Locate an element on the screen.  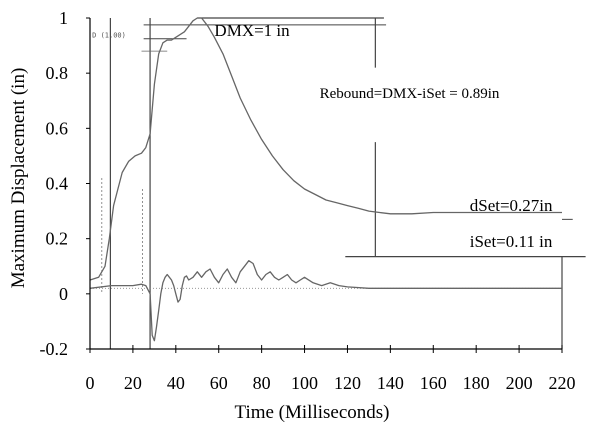
annotation-label: iSet=0.11 in is located at coordinates (511, 241).